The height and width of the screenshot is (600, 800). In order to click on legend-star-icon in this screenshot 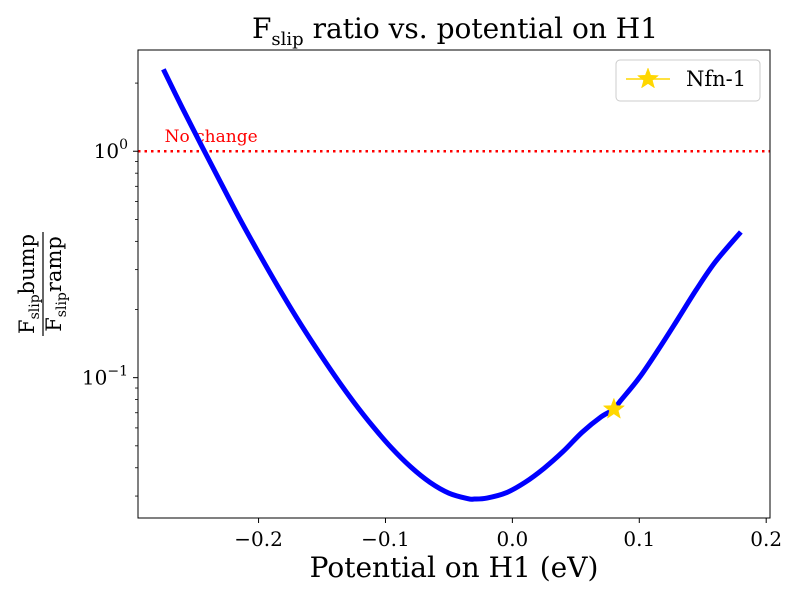, I will do `click(648, 78)`.